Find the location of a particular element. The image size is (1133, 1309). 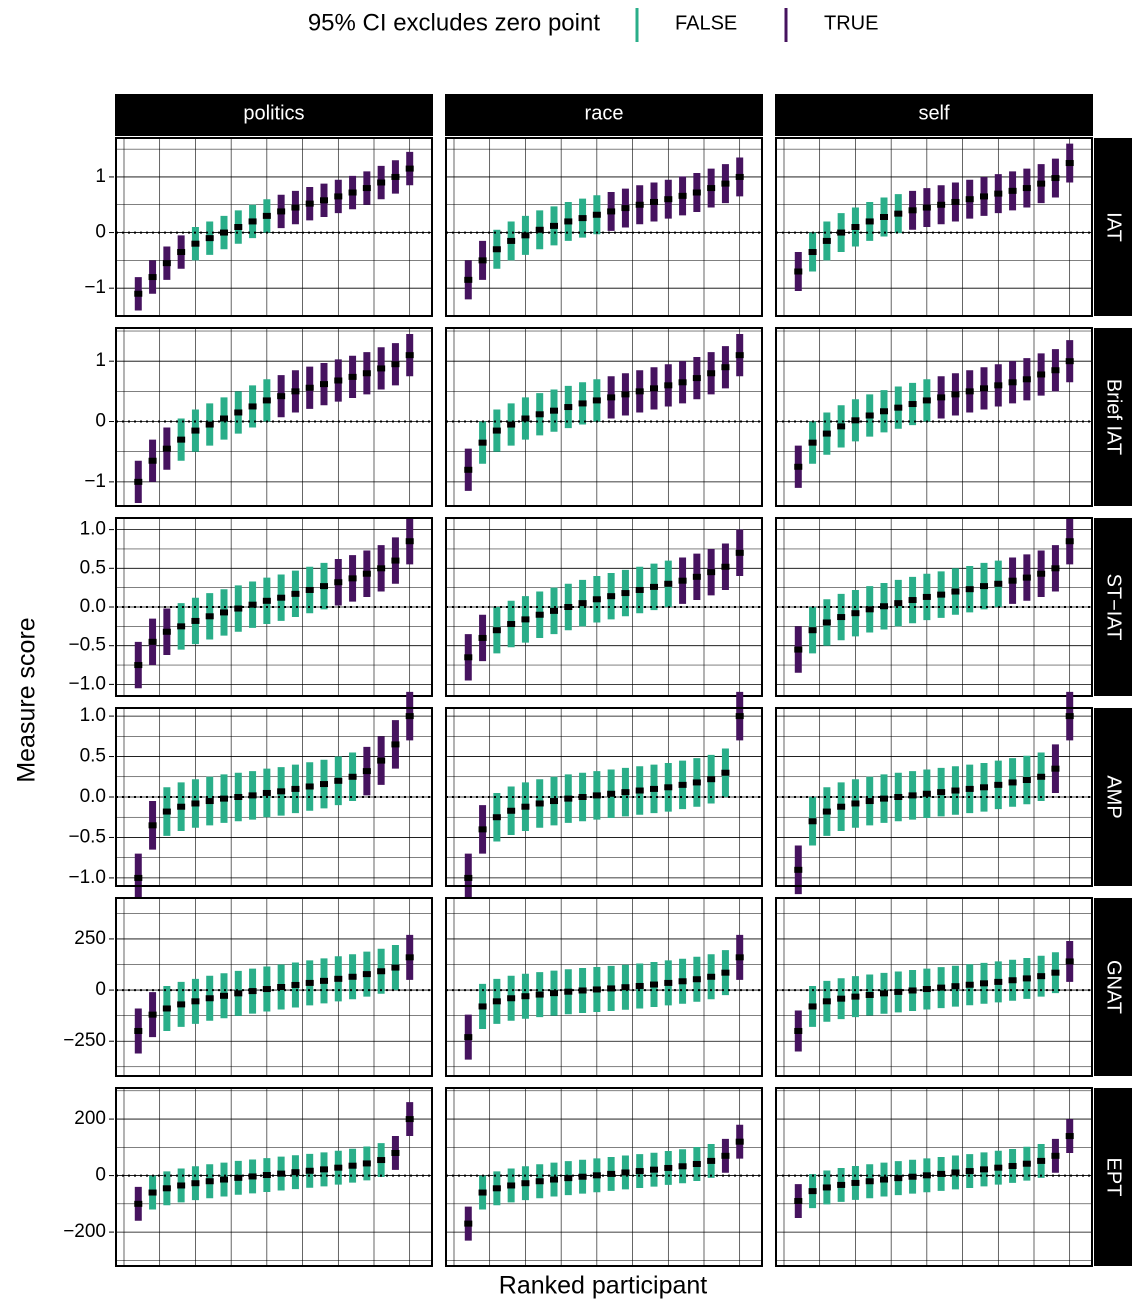

x-axis-label: Ranked participant is located at coordinates (603, 1286).